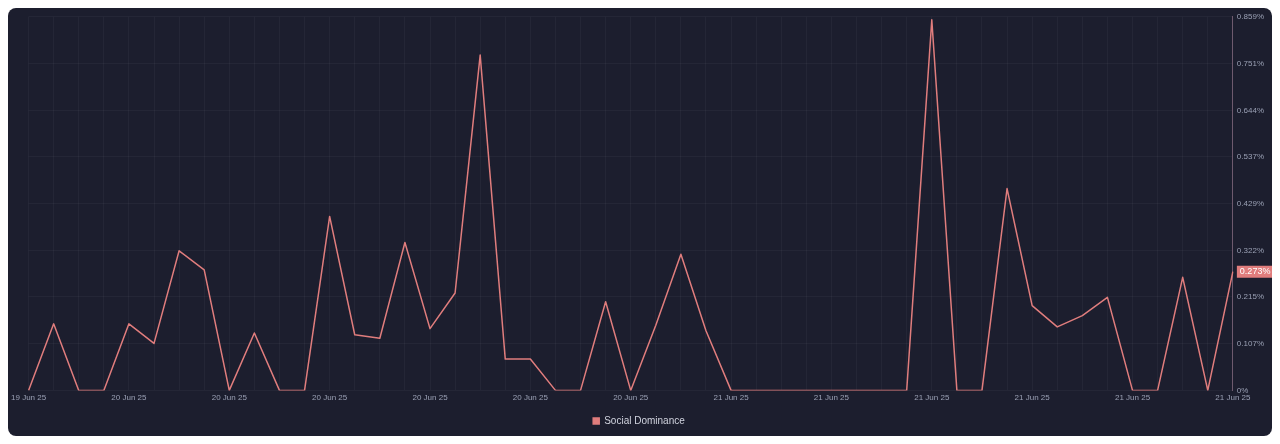 The width and height of the screenshot is (1280, 444). What do you see at coordinates (1250, 157) in the screenshot?
I see `y-tick-label: 0.537%` at bounding box center [1250, 157].